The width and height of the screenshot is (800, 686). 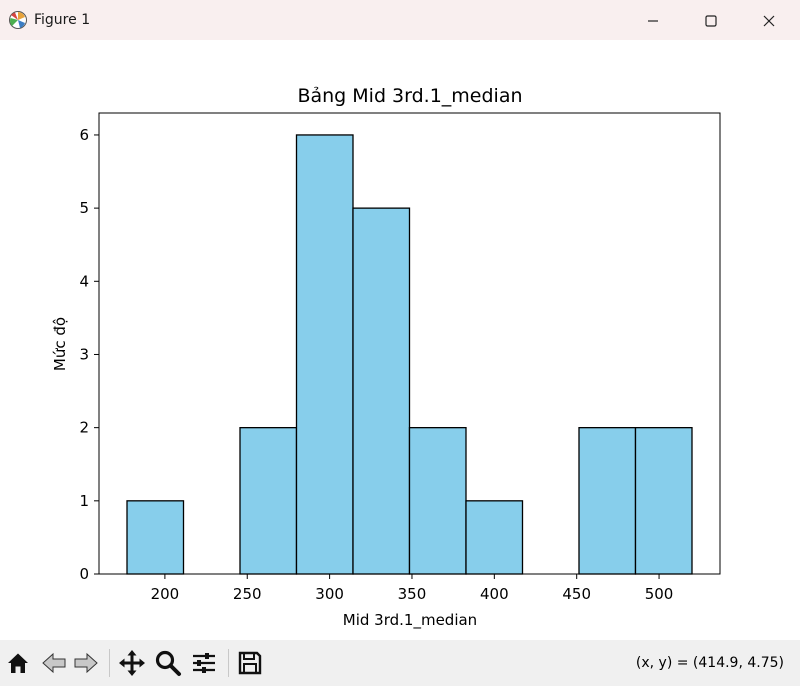 I want to click on configure-subplots-button, so click(x=204, y=663).